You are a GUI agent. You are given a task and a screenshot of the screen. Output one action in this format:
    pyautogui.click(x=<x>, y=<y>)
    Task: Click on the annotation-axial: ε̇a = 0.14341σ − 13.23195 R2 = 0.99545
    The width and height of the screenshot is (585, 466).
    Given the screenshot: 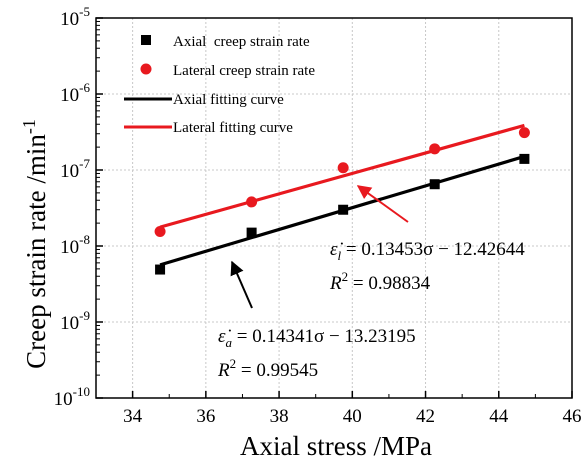 What is the action you would take?
    pyautogui.click(x=316, y=320)
    